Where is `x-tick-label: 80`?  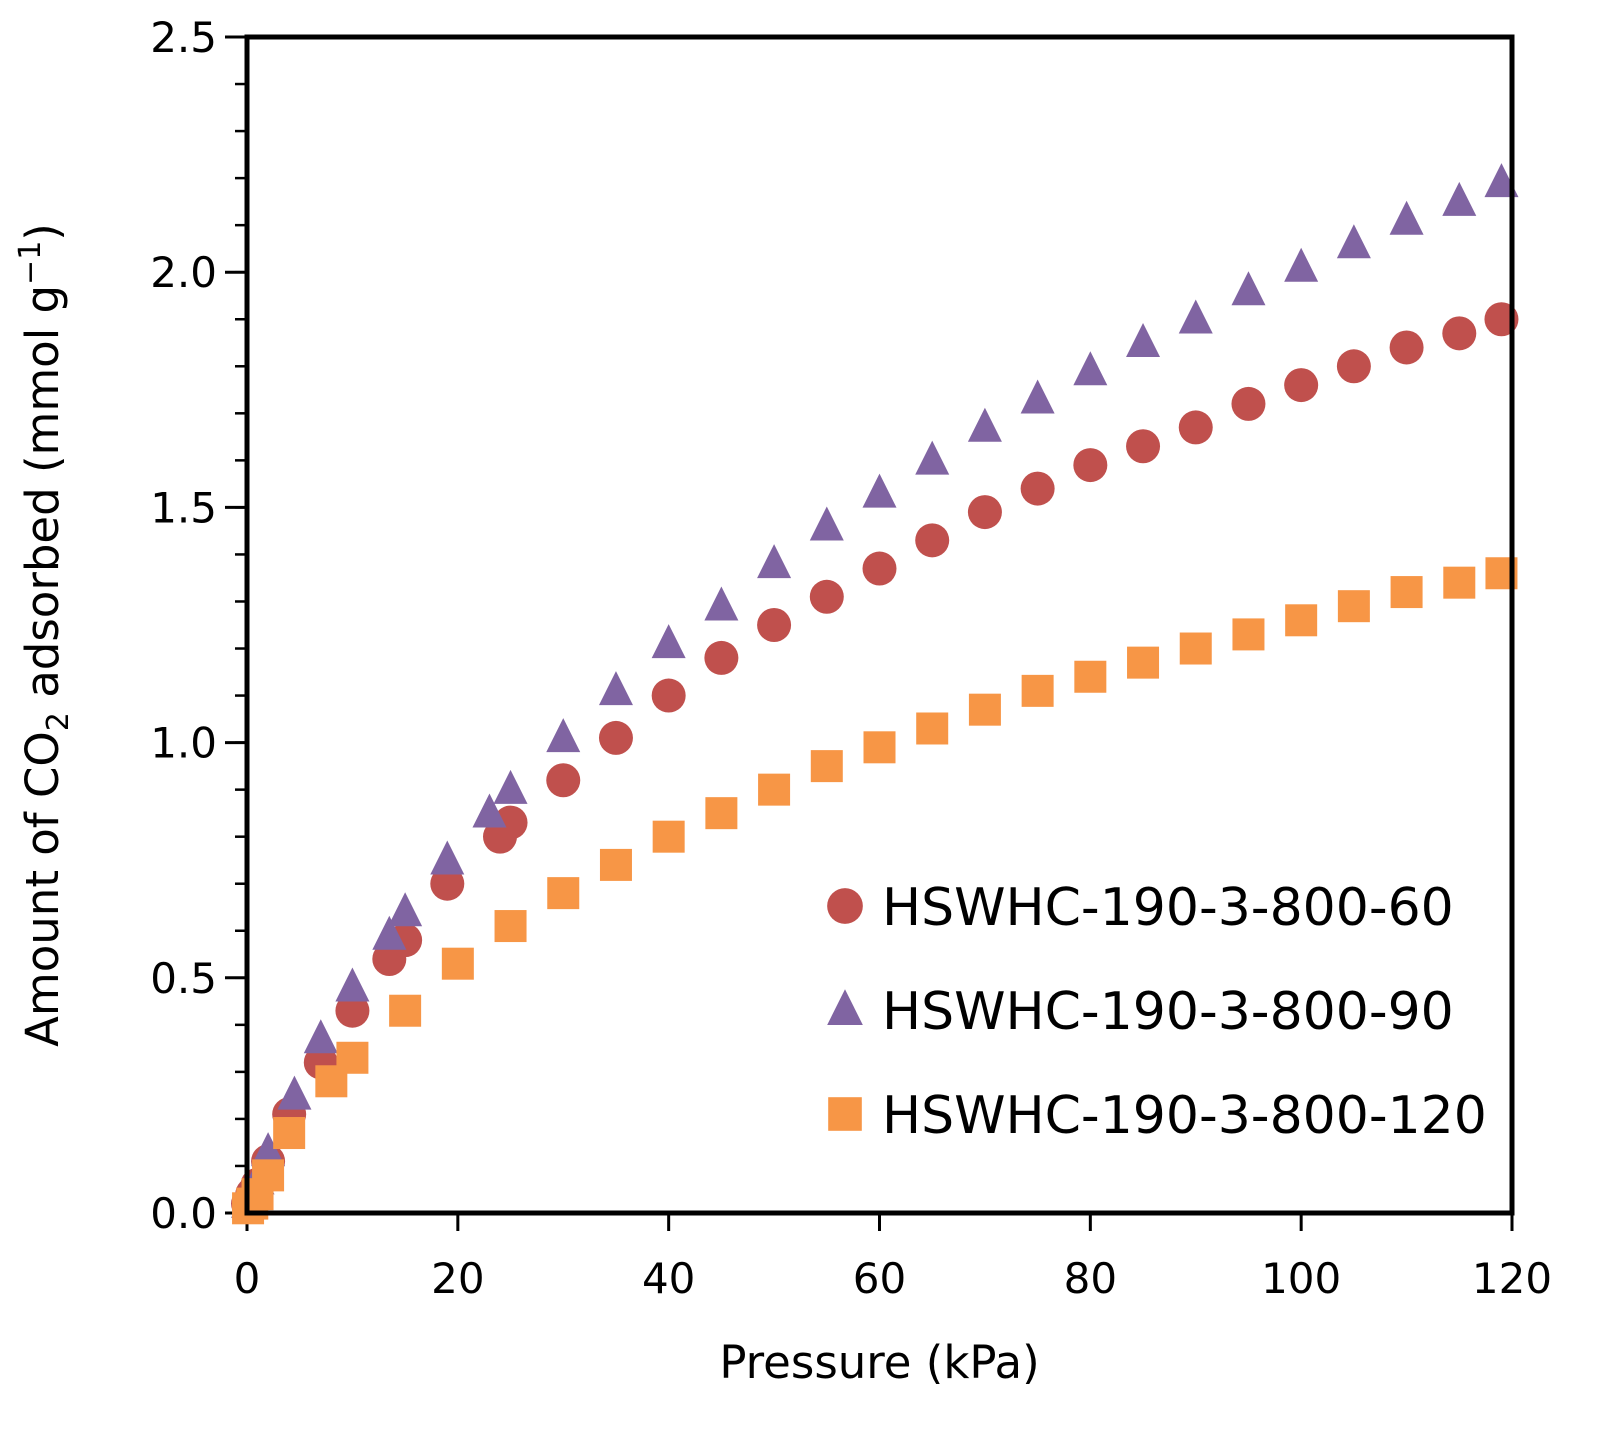 x-tick-label: 80 is located at coordinates (1090, 1278).